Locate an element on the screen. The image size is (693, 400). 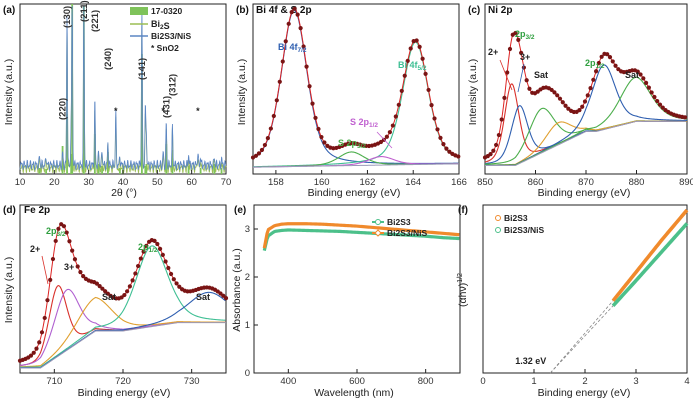
panel-b-ann-arrow is located at coordinates (384, 140).